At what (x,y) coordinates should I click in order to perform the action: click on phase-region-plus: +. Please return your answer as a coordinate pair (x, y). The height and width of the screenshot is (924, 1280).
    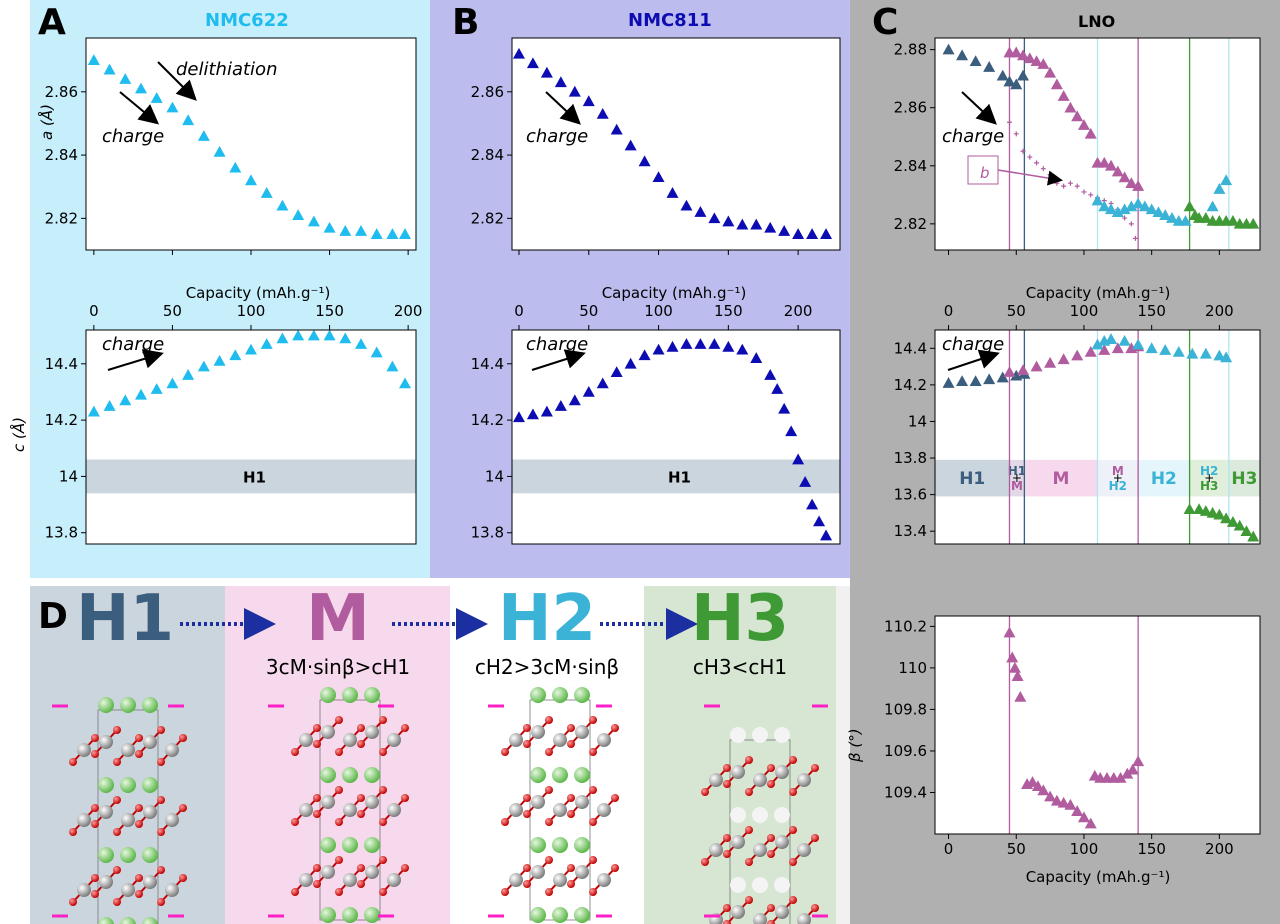
    Looking at the image, I should click on (1209, 478).